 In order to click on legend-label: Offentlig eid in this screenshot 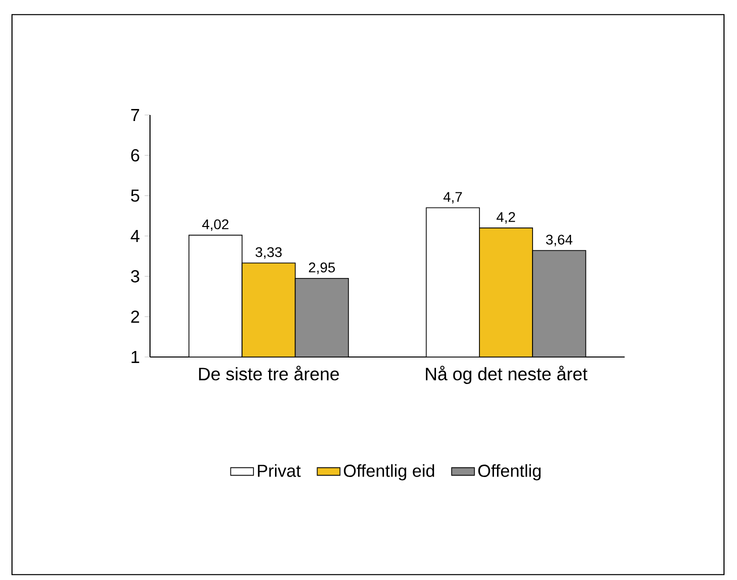, I will do `click(389, 472)`.